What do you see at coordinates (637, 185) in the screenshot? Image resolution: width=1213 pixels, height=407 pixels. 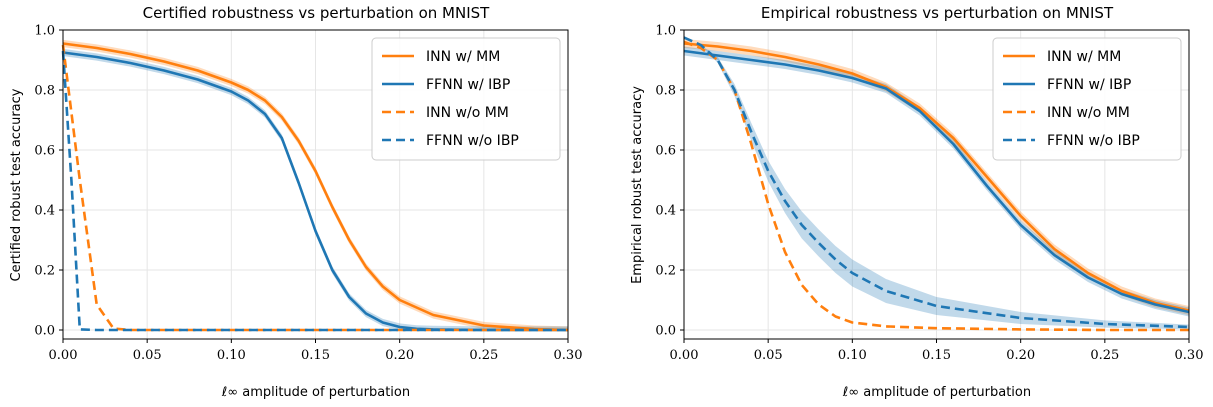 I see `y-axis-label: Empirical robust test accuracy` at bounding box center [637, 185].